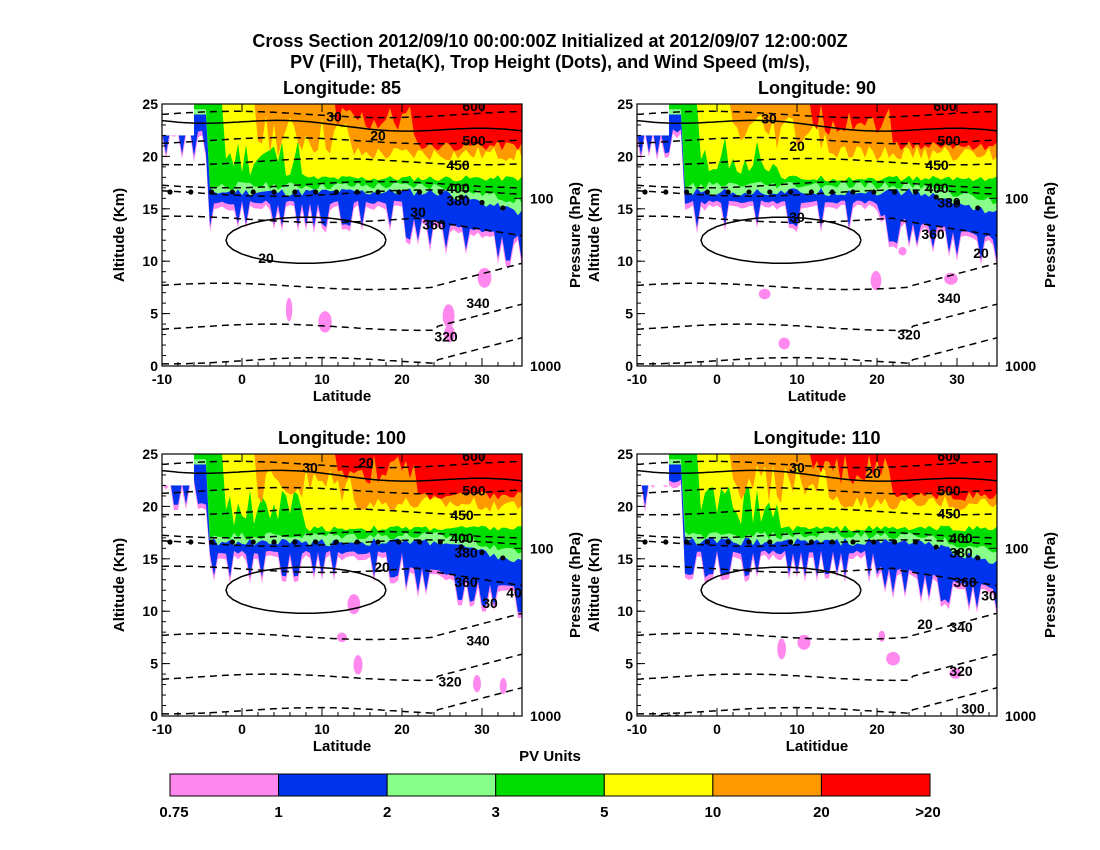 This screenshot has height=850, width=1100. I want to click on theta-label: 360, so click(965, 582).